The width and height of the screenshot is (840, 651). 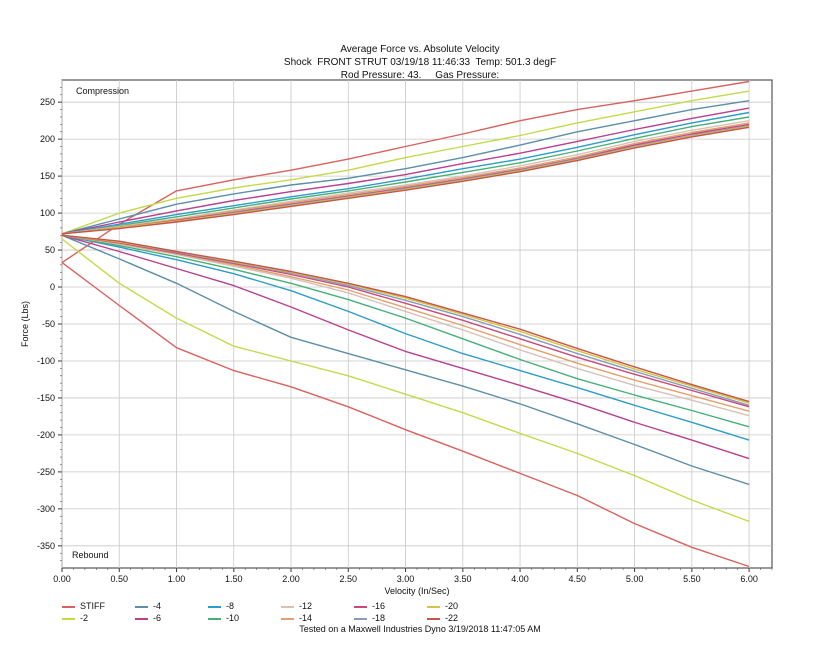 What do you see at coordinates (46, 546) in the screenshot?
I see `y-tick-label: -350` at bounding box center [46, 546].